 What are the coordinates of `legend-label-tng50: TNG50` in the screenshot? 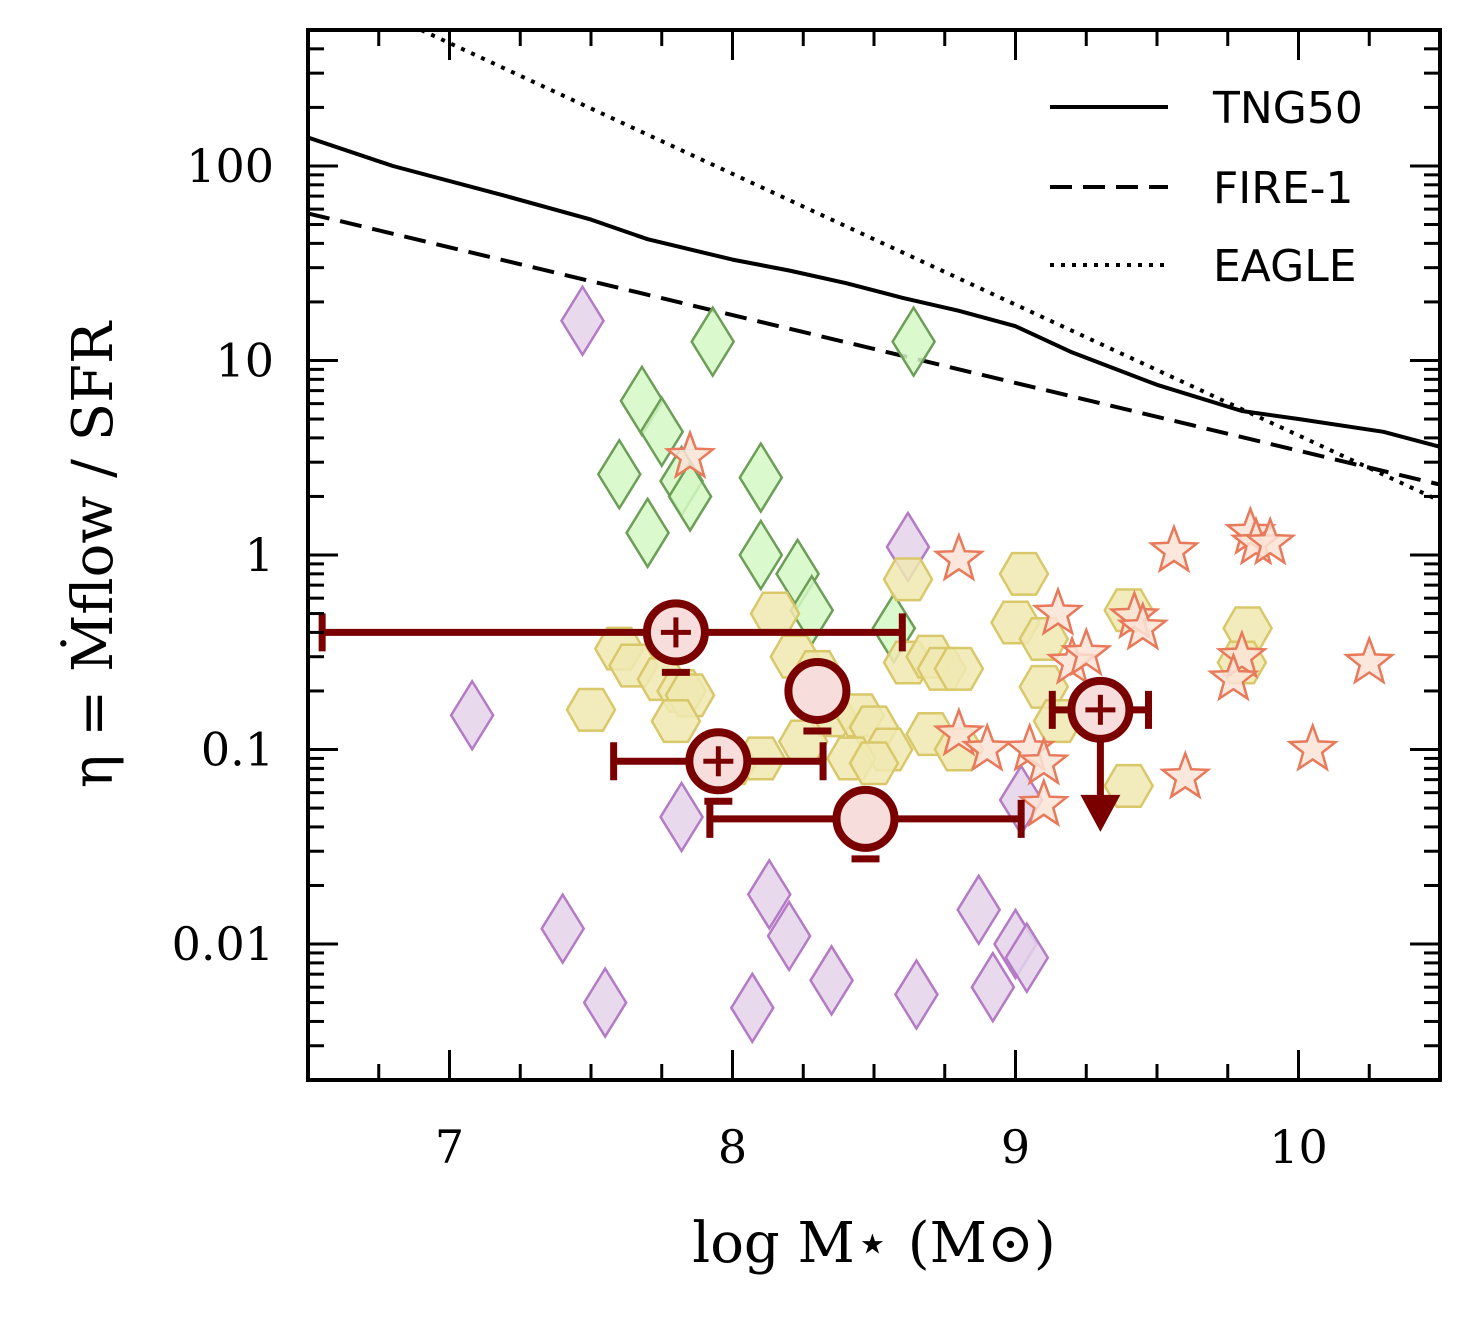 It's located at (1287, 108).